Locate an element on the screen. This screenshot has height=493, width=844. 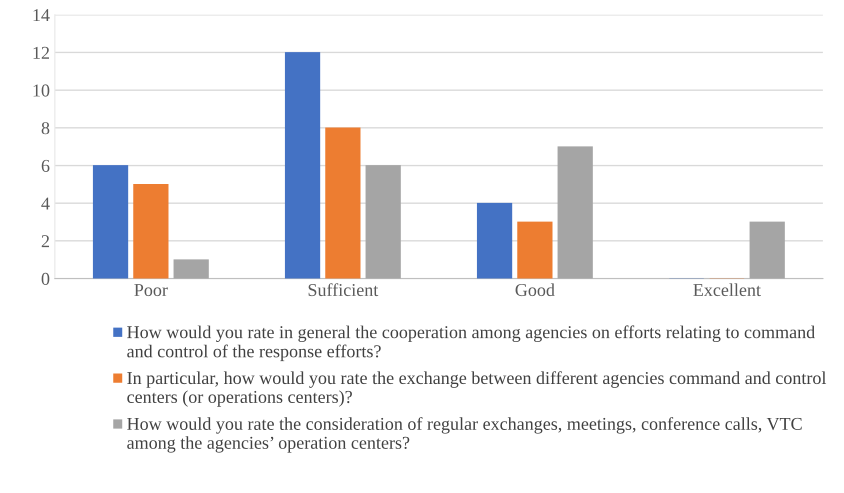
y-tick-label: 6 is located at coordinates (46, 166).